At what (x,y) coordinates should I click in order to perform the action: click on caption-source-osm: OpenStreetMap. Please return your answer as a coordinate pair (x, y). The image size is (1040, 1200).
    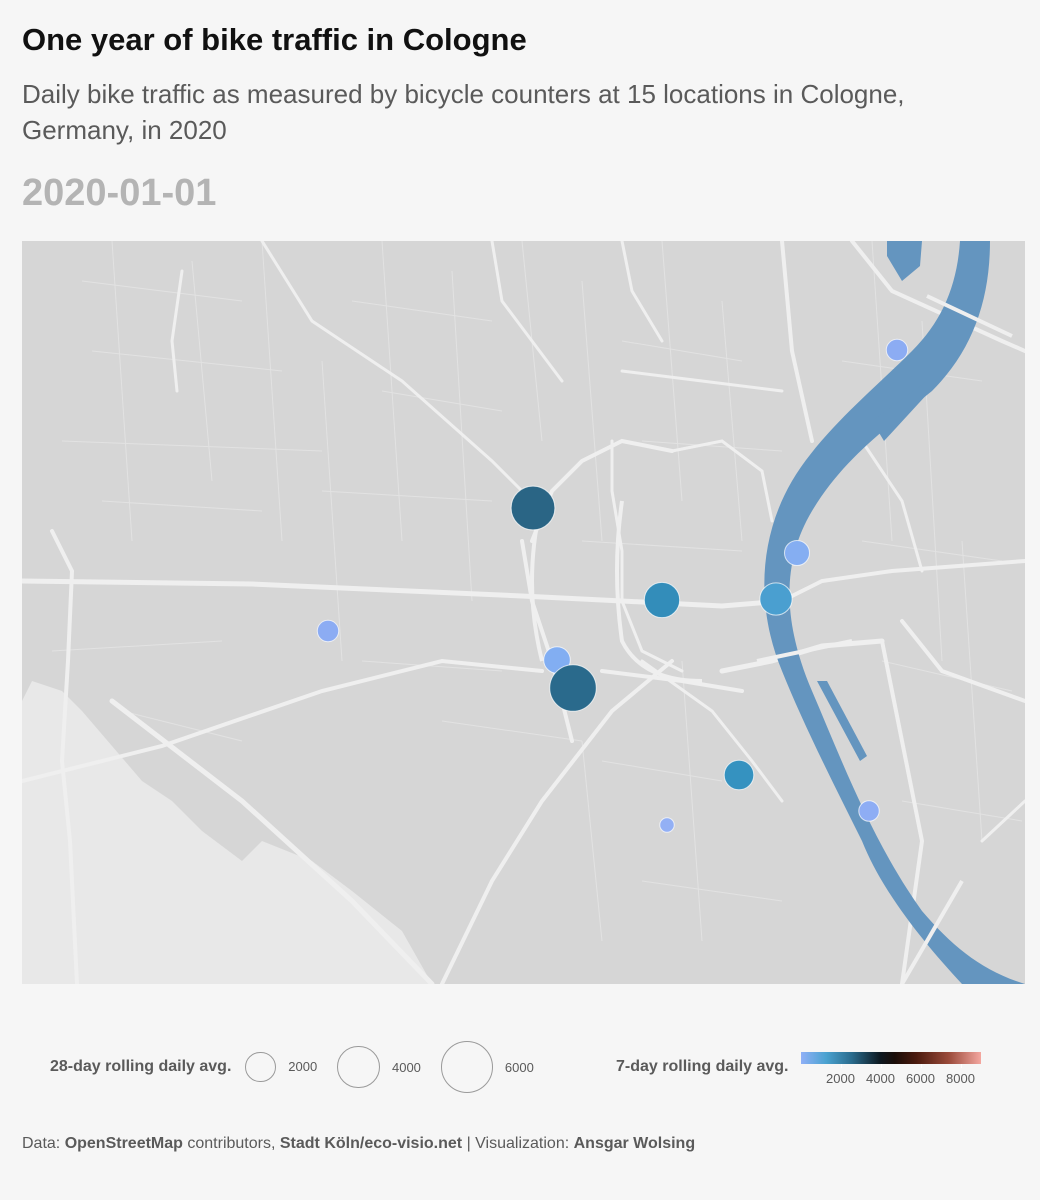
    Looking at the image, I should click on (123, 1143).